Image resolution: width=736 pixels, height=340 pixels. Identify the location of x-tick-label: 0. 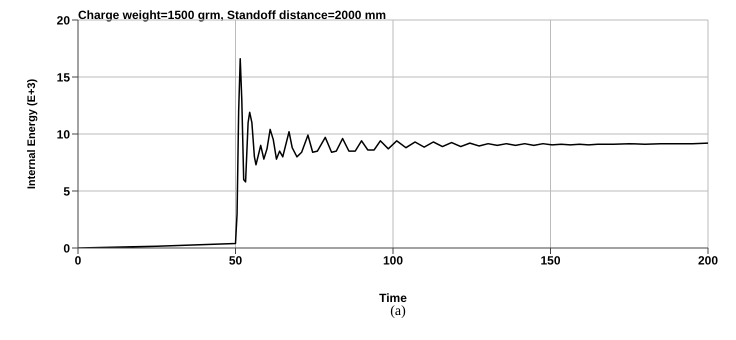
(78, 261).